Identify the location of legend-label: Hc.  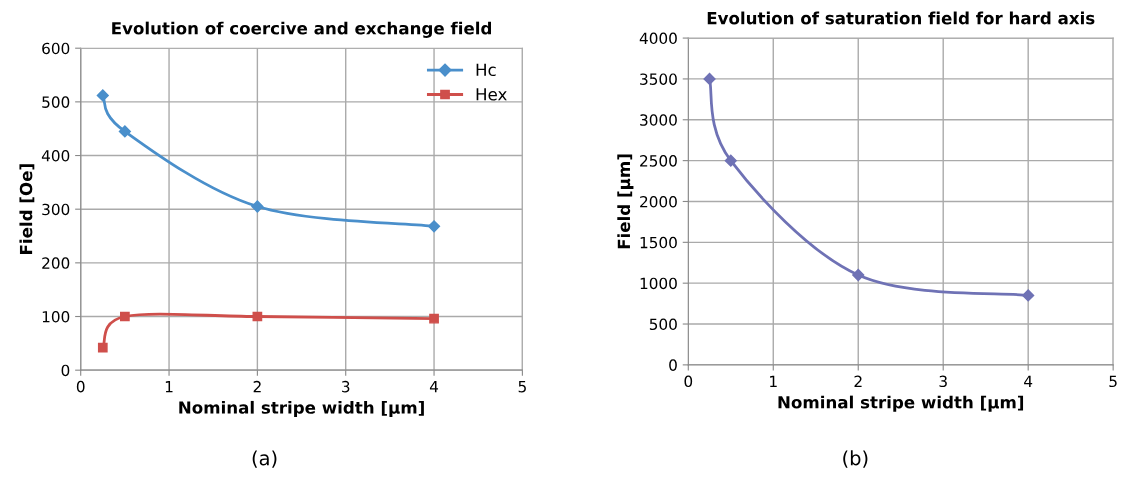
(486, 70).